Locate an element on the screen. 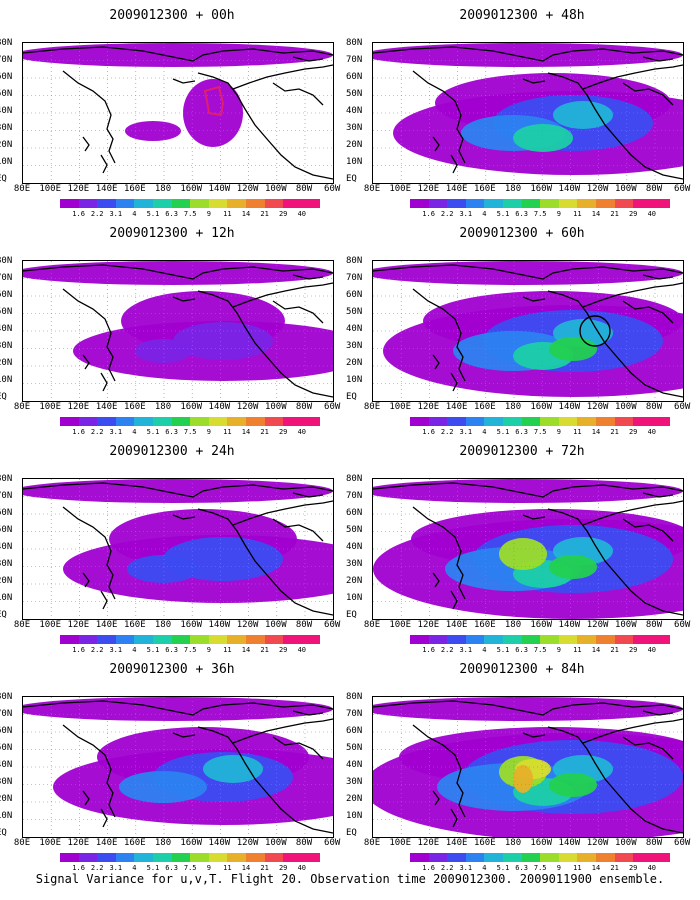 This screenshot has width=700, height=900. lat-tick-label: 10N is located at coordinates (354, 162).